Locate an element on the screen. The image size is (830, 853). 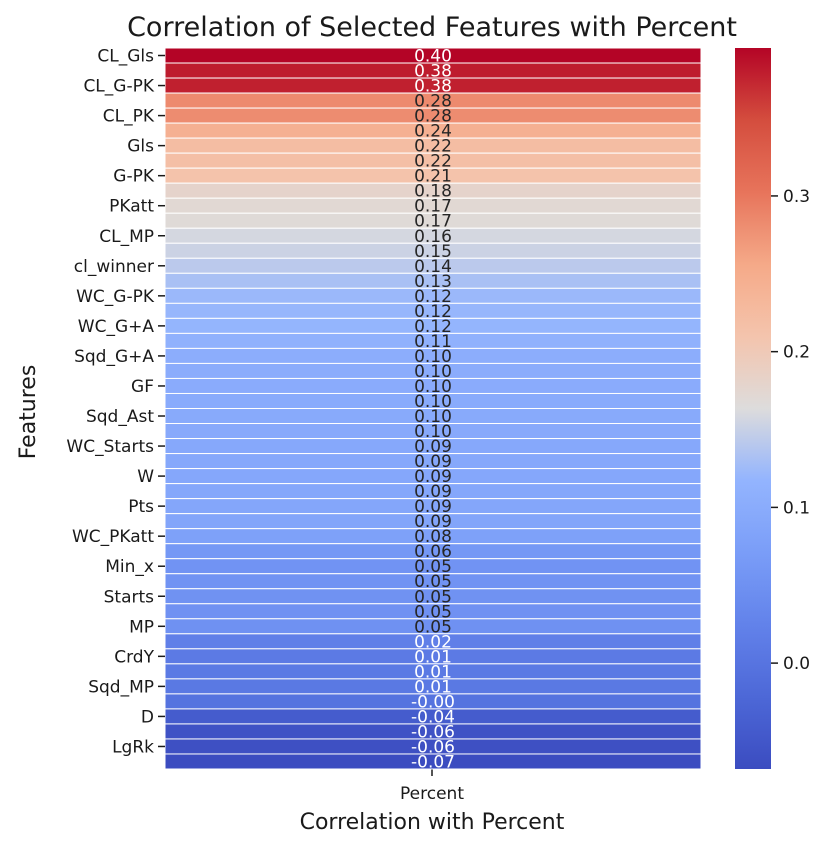
cell-value-label: 0.13 is located at coordinates (433, 282).